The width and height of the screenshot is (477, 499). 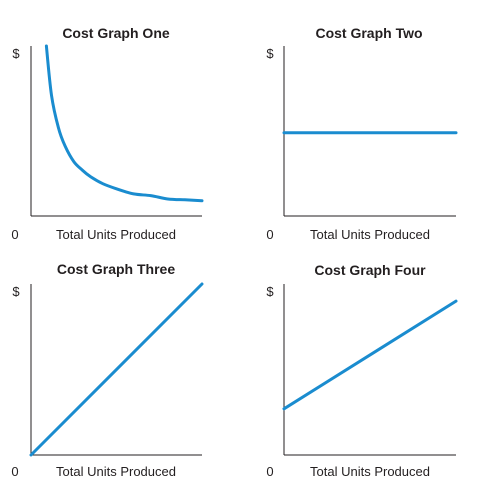 I want to click on chart-title: Cost Graph Four, so click(x=370, y=270).